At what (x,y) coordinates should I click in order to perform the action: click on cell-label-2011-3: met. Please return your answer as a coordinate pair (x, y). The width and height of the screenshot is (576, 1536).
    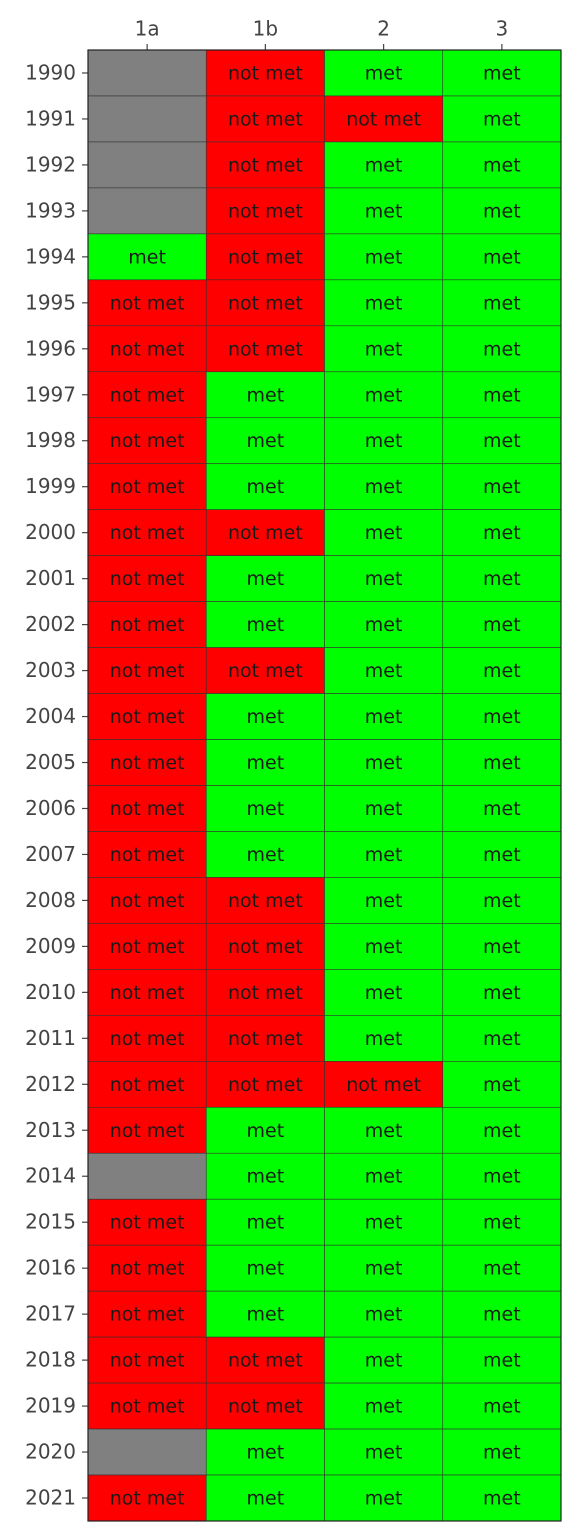
    Looking at the image, I should click on (502, 1039).